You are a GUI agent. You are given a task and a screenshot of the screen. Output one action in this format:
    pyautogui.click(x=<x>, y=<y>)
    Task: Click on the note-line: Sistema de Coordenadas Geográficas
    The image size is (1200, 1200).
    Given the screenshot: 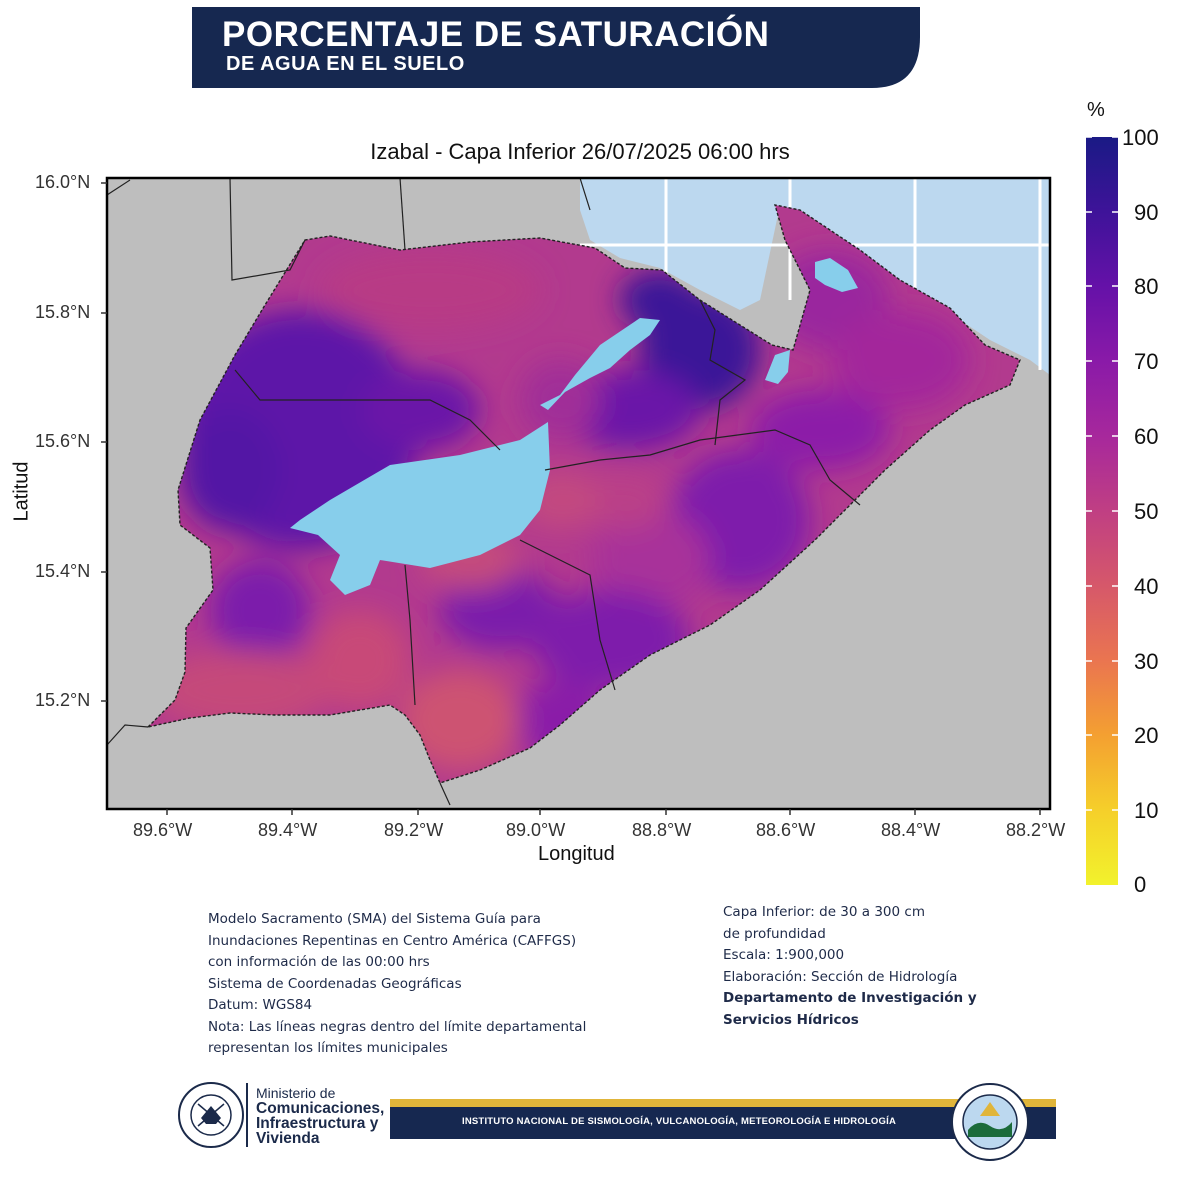 What is the action you would take?
    pyautogui.click(x=335, y=983)
    